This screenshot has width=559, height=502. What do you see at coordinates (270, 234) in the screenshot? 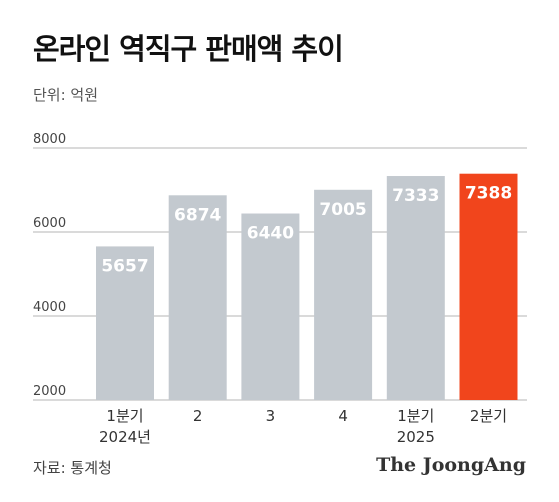
I see `value-label: 6440` at bounding box center [270, 234].